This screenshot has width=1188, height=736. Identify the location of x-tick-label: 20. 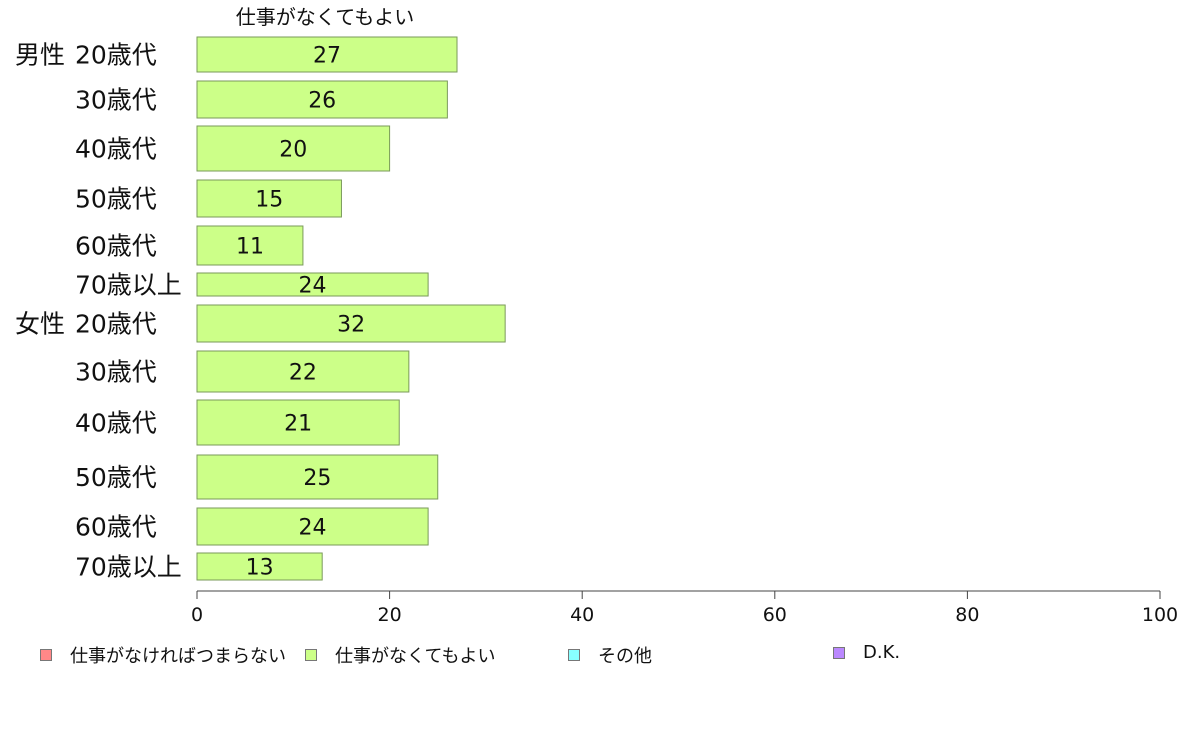
(390, 615).